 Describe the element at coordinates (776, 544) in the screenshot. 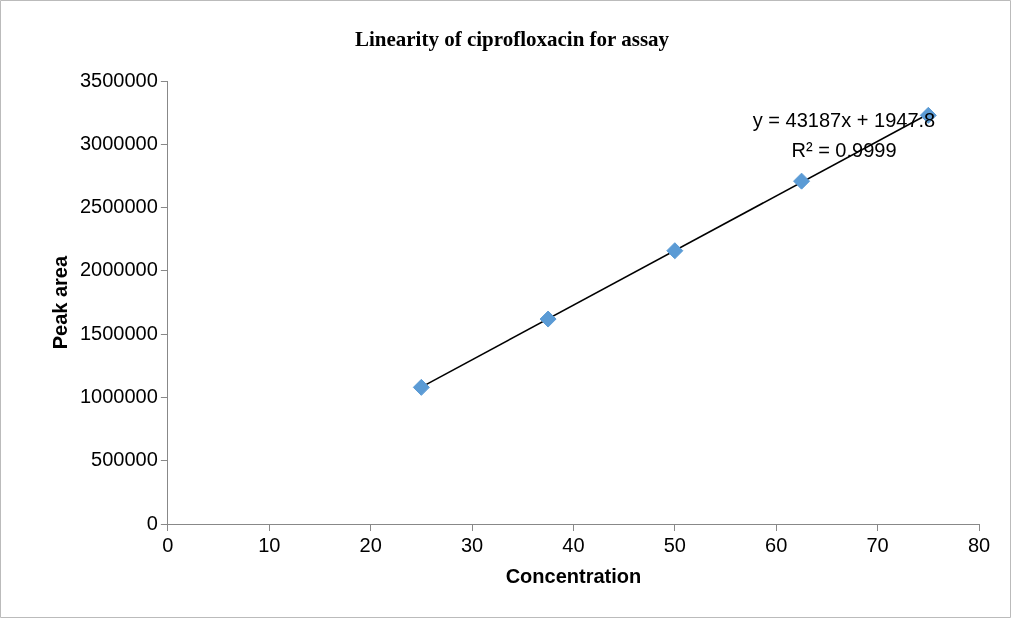

I see `x-tick-label: 60` at that location.